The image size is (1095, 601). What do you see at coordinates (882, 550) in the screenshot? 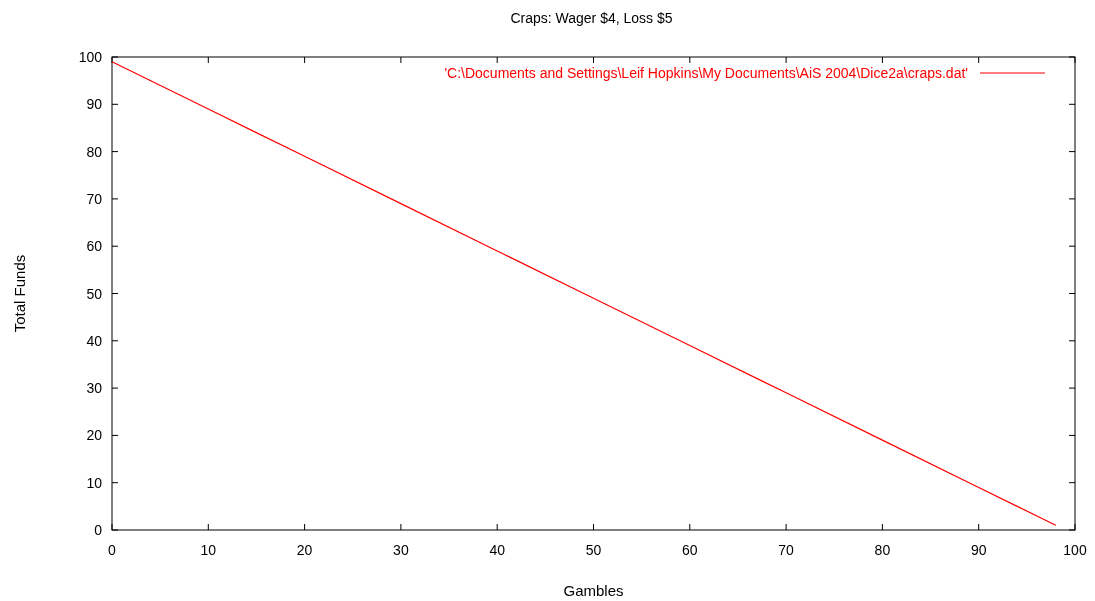
I see `x-tick-label: 80` at bounding box center [882, 550].